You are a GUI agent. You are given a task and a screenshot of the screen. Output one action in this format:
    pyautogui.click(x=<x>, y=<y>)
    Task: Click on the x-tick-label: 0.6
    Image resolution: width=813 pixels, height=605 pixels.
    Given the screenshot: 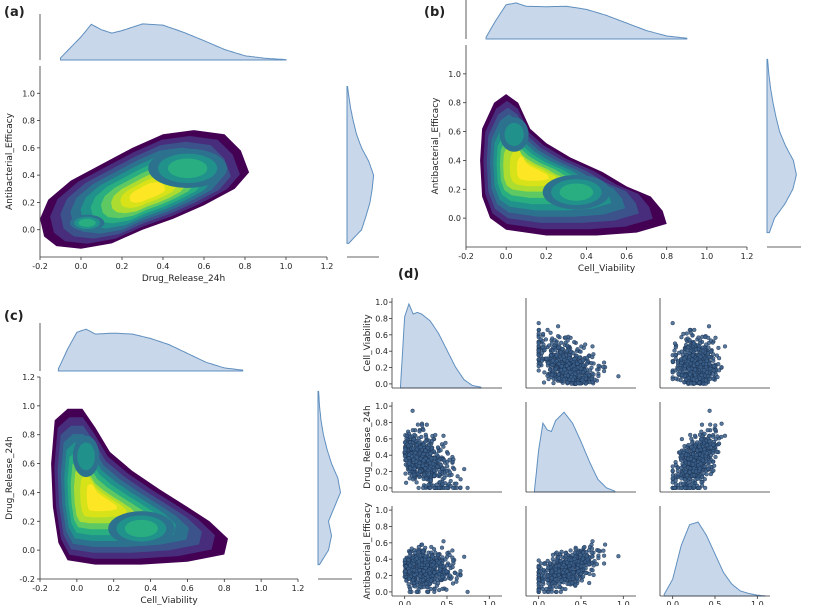 What is the action you would take?
    pyautogui.click(x=204, y=266)
    